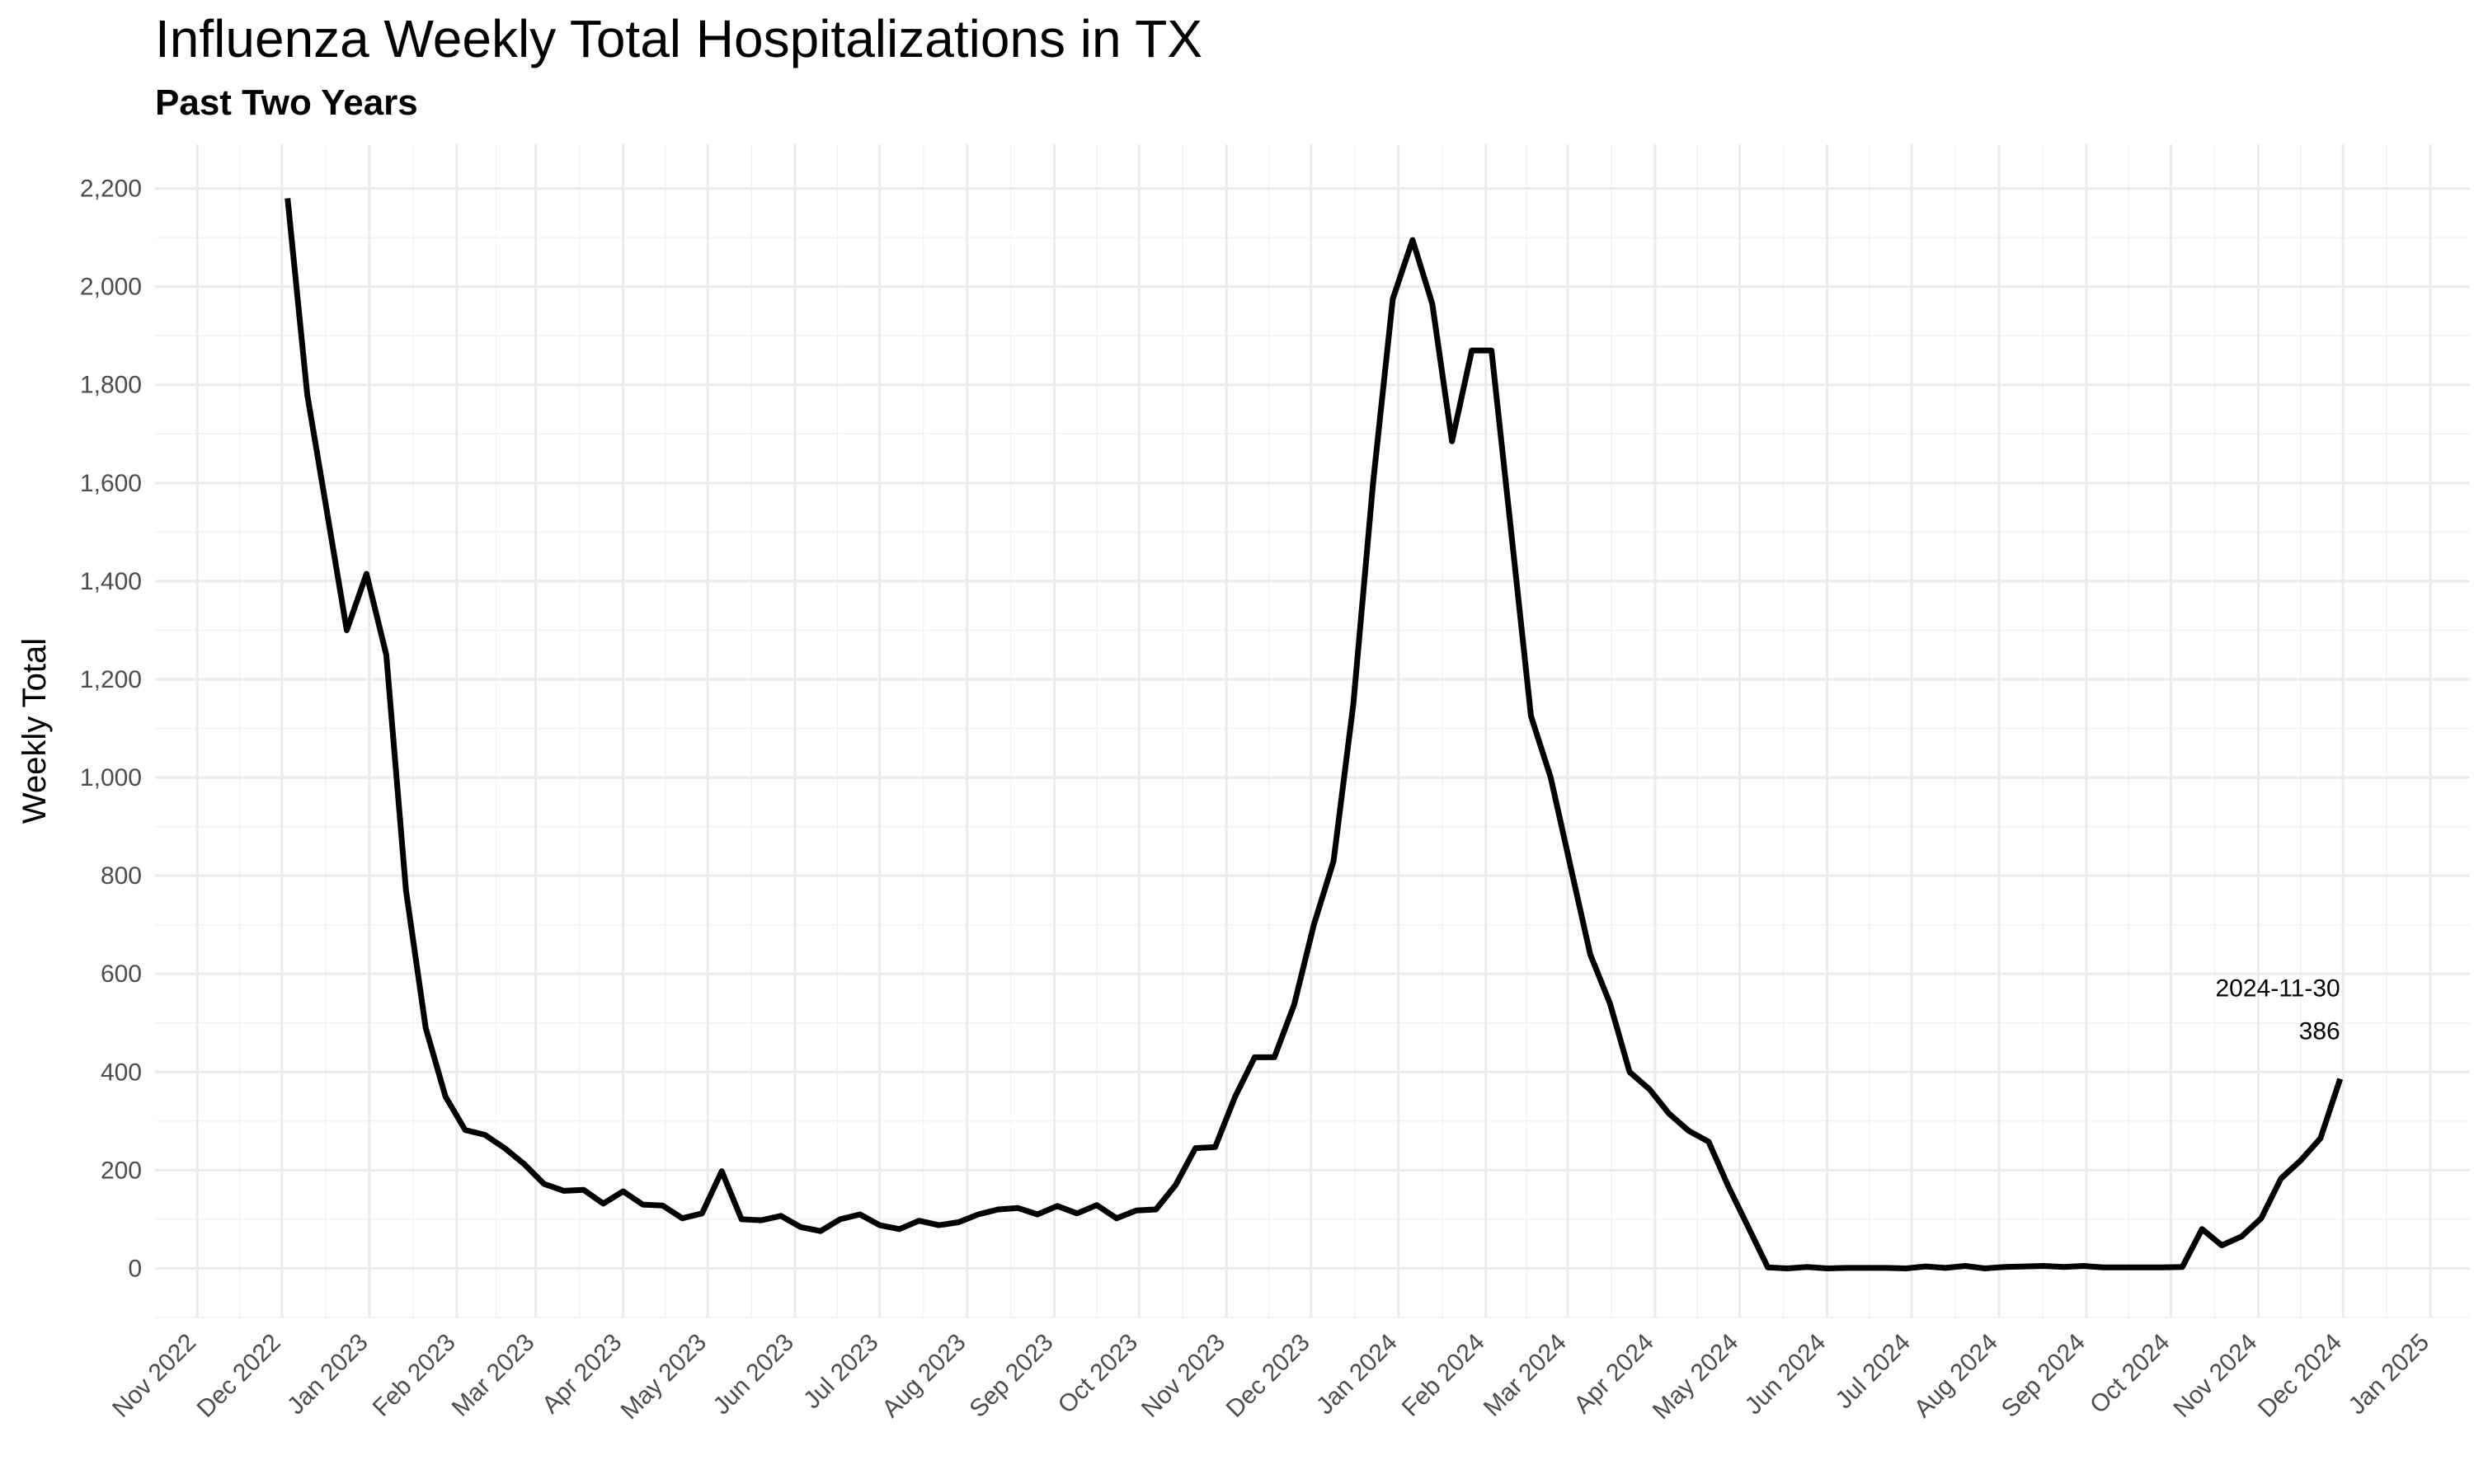 This screenshot has height=1484, width=2474. What do you see at coordinates (111, 679) in the screenshot?
I see `y-tick-label: 1,200` at bounding box center [111, 679].